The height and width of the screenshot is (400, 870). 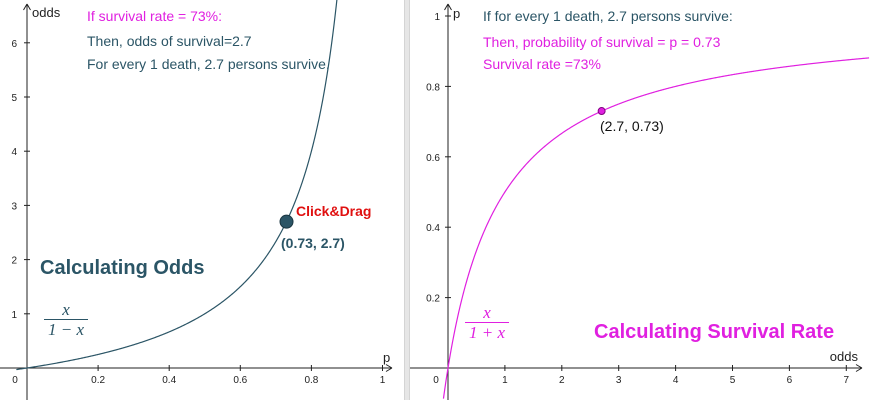 I want to click on survival-fraction-bar, so click(x=487, y=322).